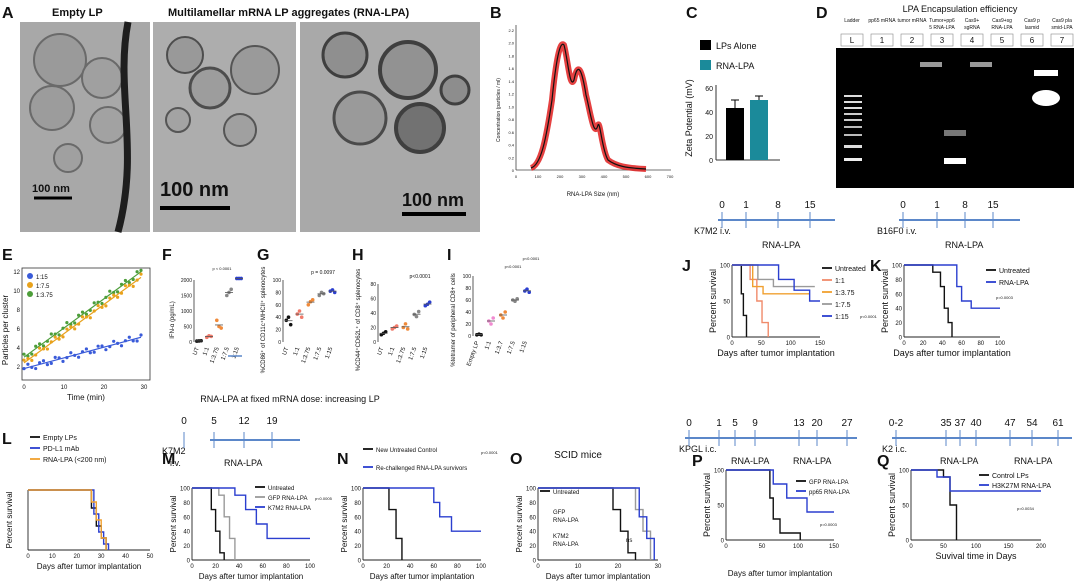 The image size is (1080, 585). Describe the element at coordinates (226, 353) in the screenshot. I see `xcat-label: 1:7.5` at that location.